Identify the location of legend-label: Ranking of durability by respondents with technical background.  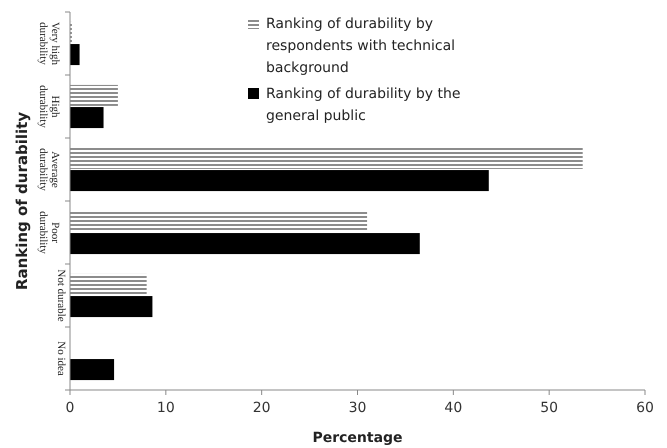
(361, 46).